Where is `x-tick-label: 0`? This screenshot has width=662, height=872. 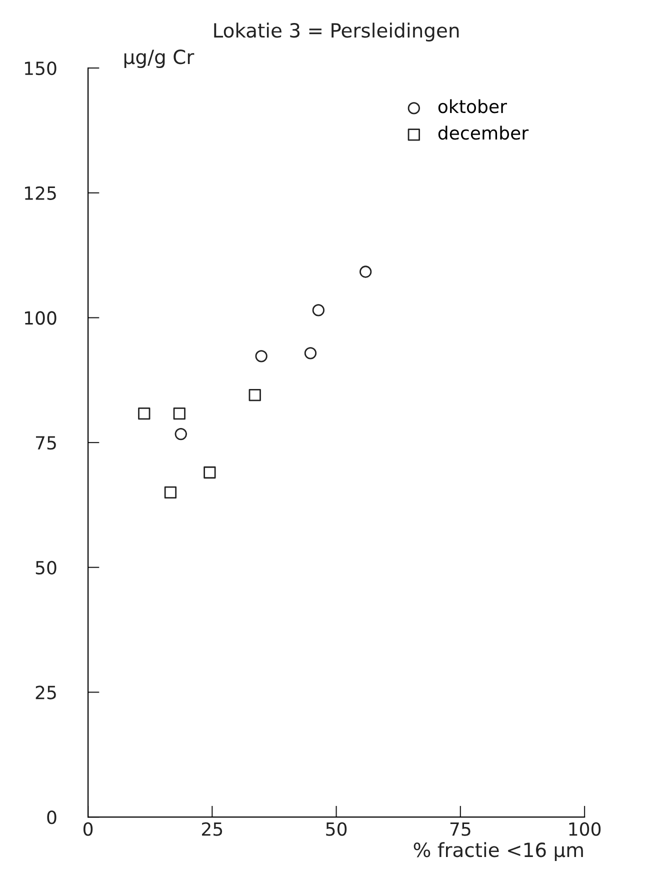 x-tick-label: 0 is located at coordinates (88, 829).